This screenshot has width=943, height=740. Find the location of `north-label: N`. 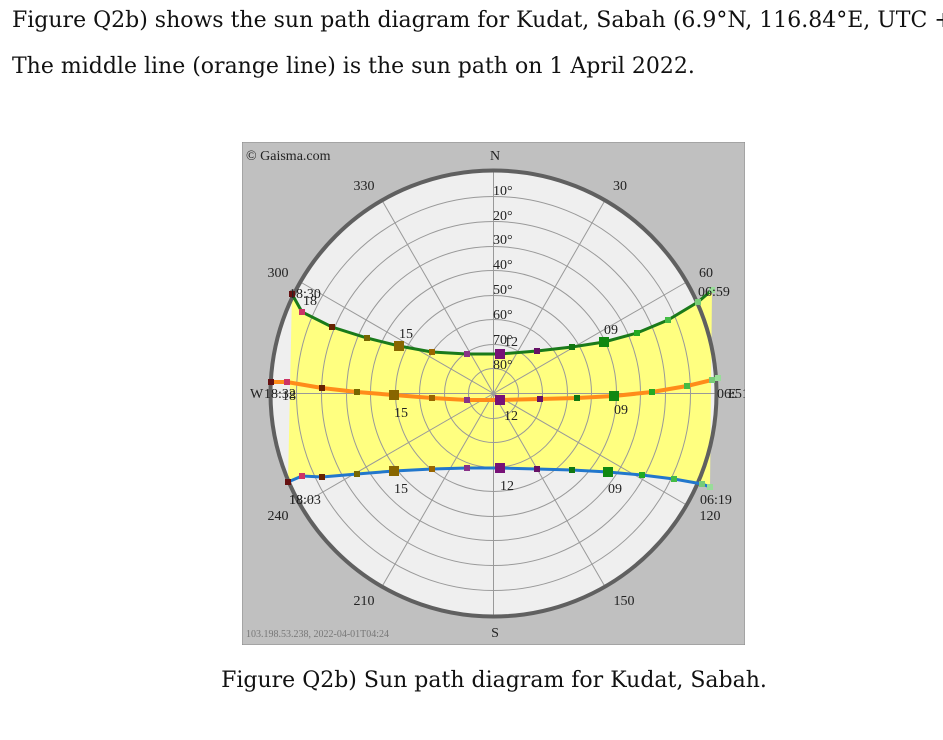

north-label: N is located at coordinates (495, 156).